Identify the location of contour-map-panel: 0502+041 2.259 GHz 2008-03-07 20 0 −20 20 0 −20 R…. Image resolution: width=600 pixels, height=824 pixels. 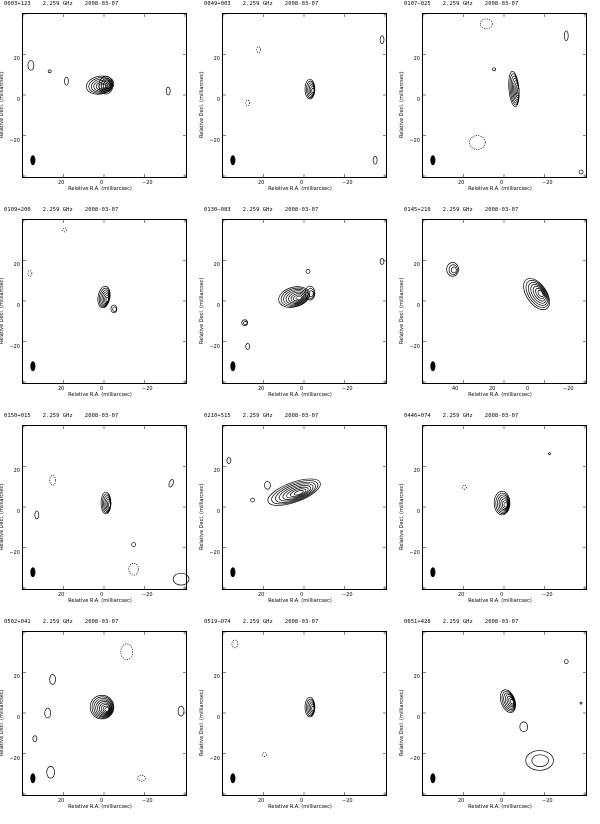
(100, 721).